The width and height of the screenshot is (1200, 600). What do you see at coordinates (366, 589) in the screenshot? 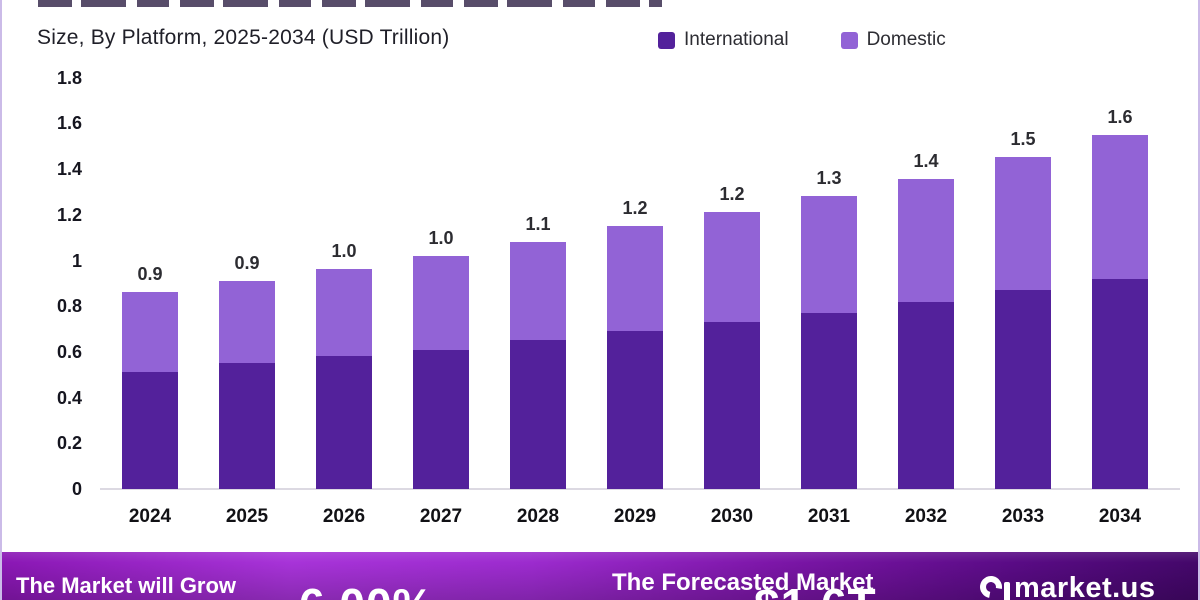
I see `banner-cagr-value: 6.00%` at bounding box center [366, 589].